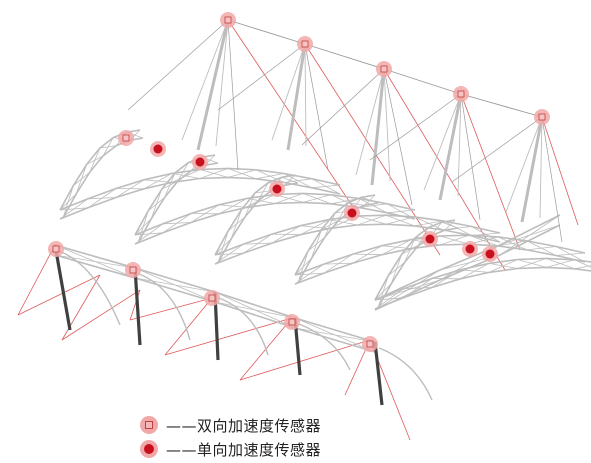 The height and width of the screenshot is (463, 591). I want to click on valley-arch-truss-bottom-chord, so click(440, 264).